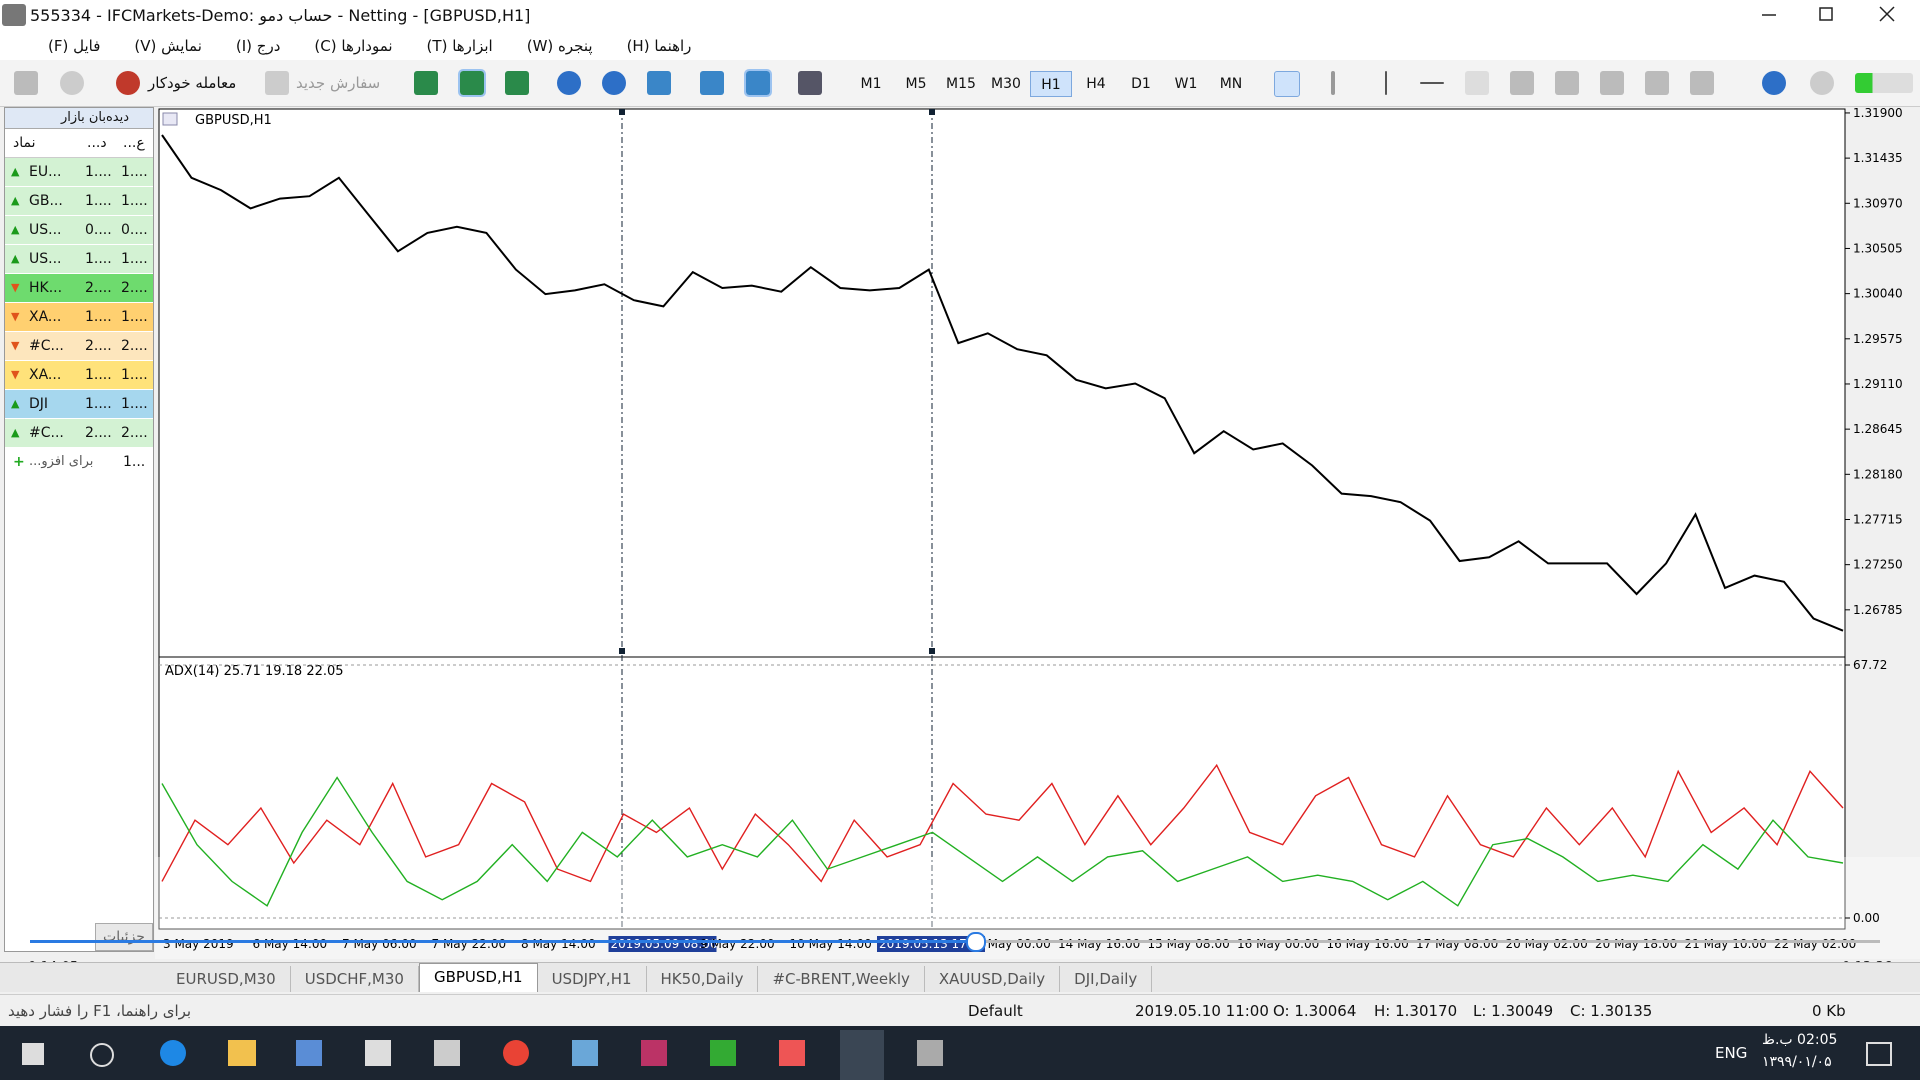 The image size is (1920, 1080). Describe the element at coordinates (1002, 841) in the screenshot. I see `series-line` at that location.